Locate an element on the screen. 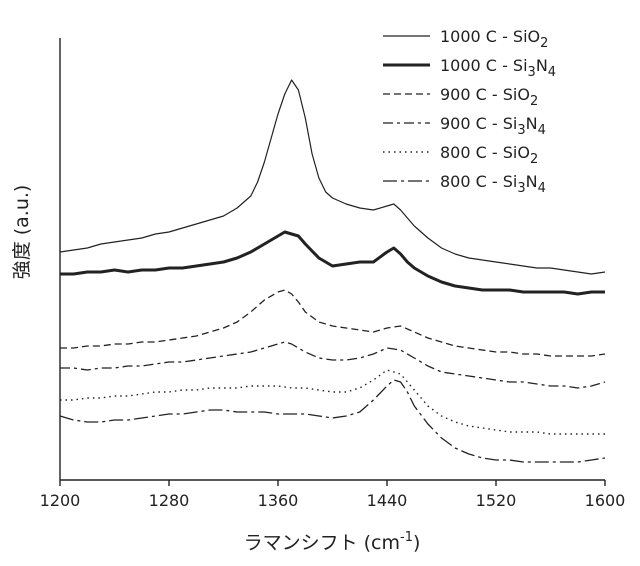 Image resolution: width=640 pixels, height=566 pixels. x-tick-label-1280: 1280 is located at coordinates (169, 500).